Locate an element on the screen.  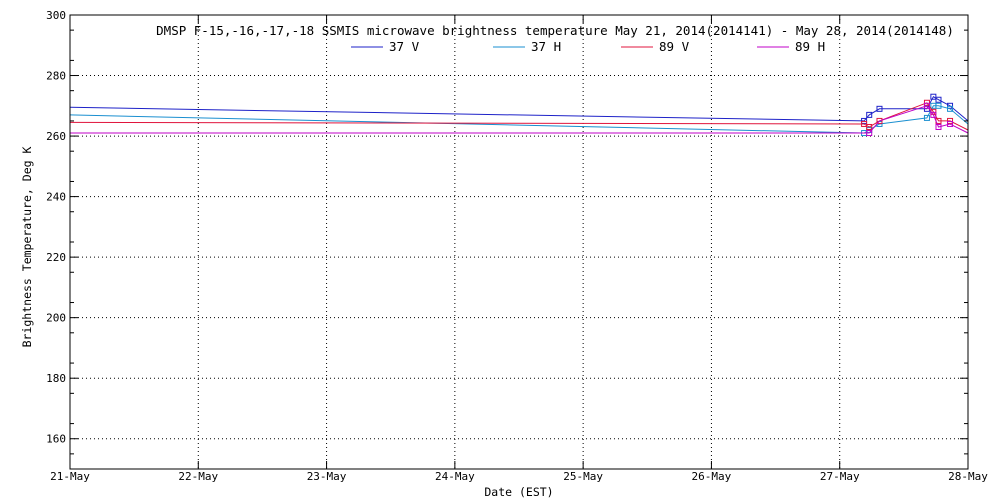
x-tick-label: 27-May is located at coordinates (840, 476).